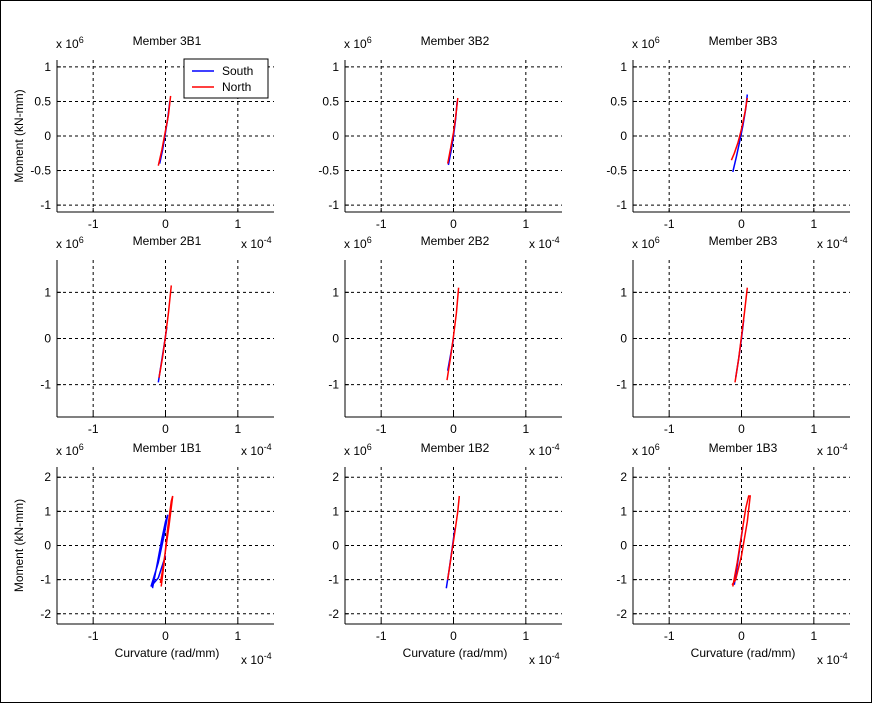  What do you see at coordinates (236, 87) in the screenshot?
I see `legend-label-north: North` at bounding box center [236, 87].